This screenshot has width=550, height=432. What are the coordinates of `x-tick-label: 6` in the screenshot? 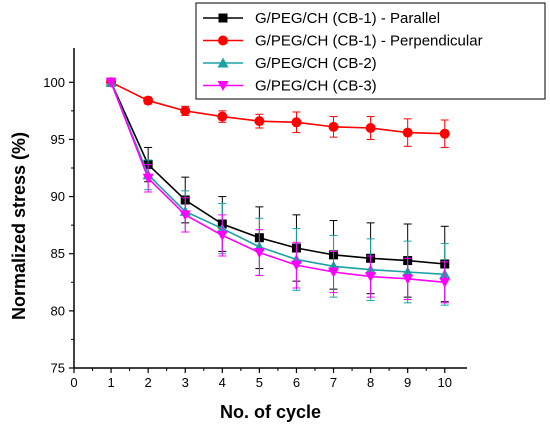 It's located at (296, 382).